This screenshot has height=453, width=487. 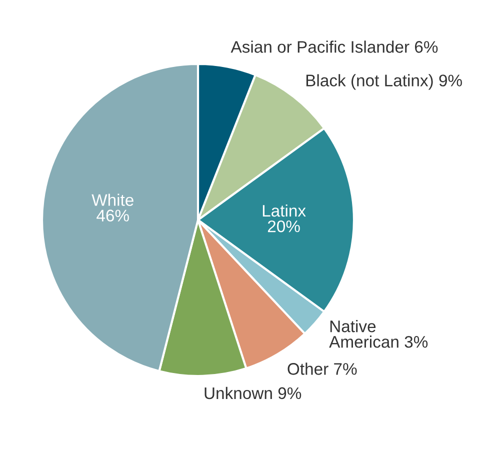 What do you see at coordinates (384, 82) in the screenshot?
I see `slice-label: Black (not Latinx) 9%` at bounding box center [384, 82].